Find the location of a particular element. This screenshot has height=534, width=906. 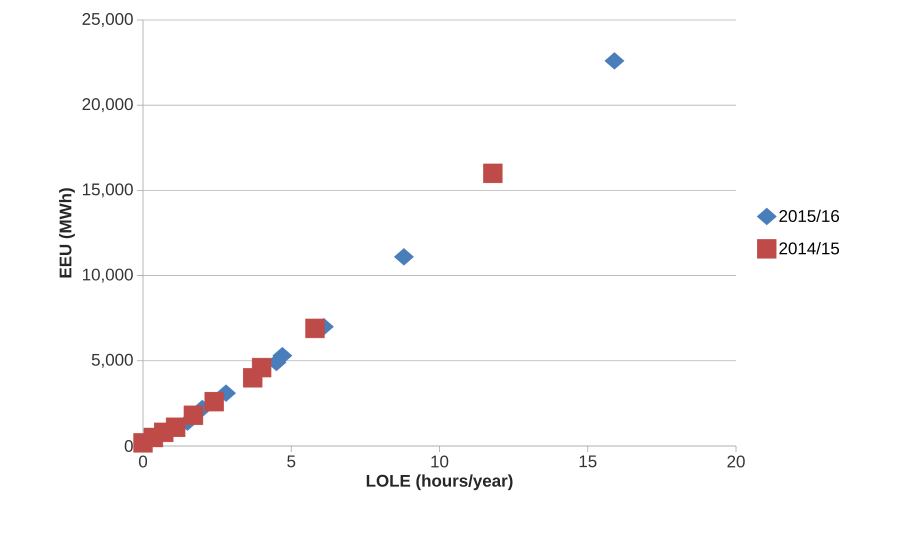

y-tick-label: 10,000 is located at coordinates (107, 275).